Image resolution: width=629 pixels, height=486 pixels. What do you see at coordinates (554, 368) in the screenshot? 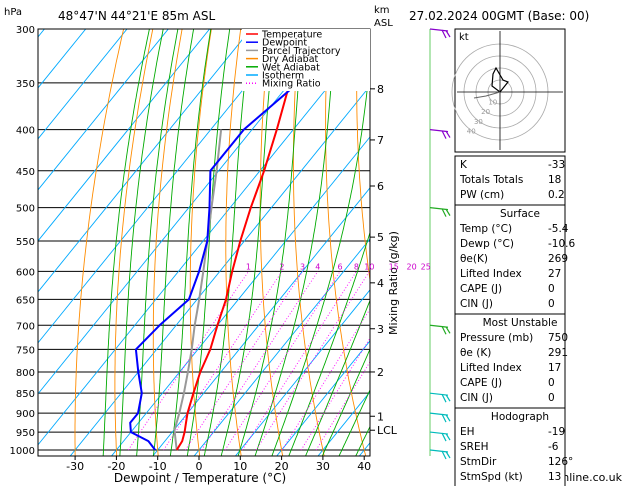
I see `table-row-value: 17` at bounding box center [554, 368].